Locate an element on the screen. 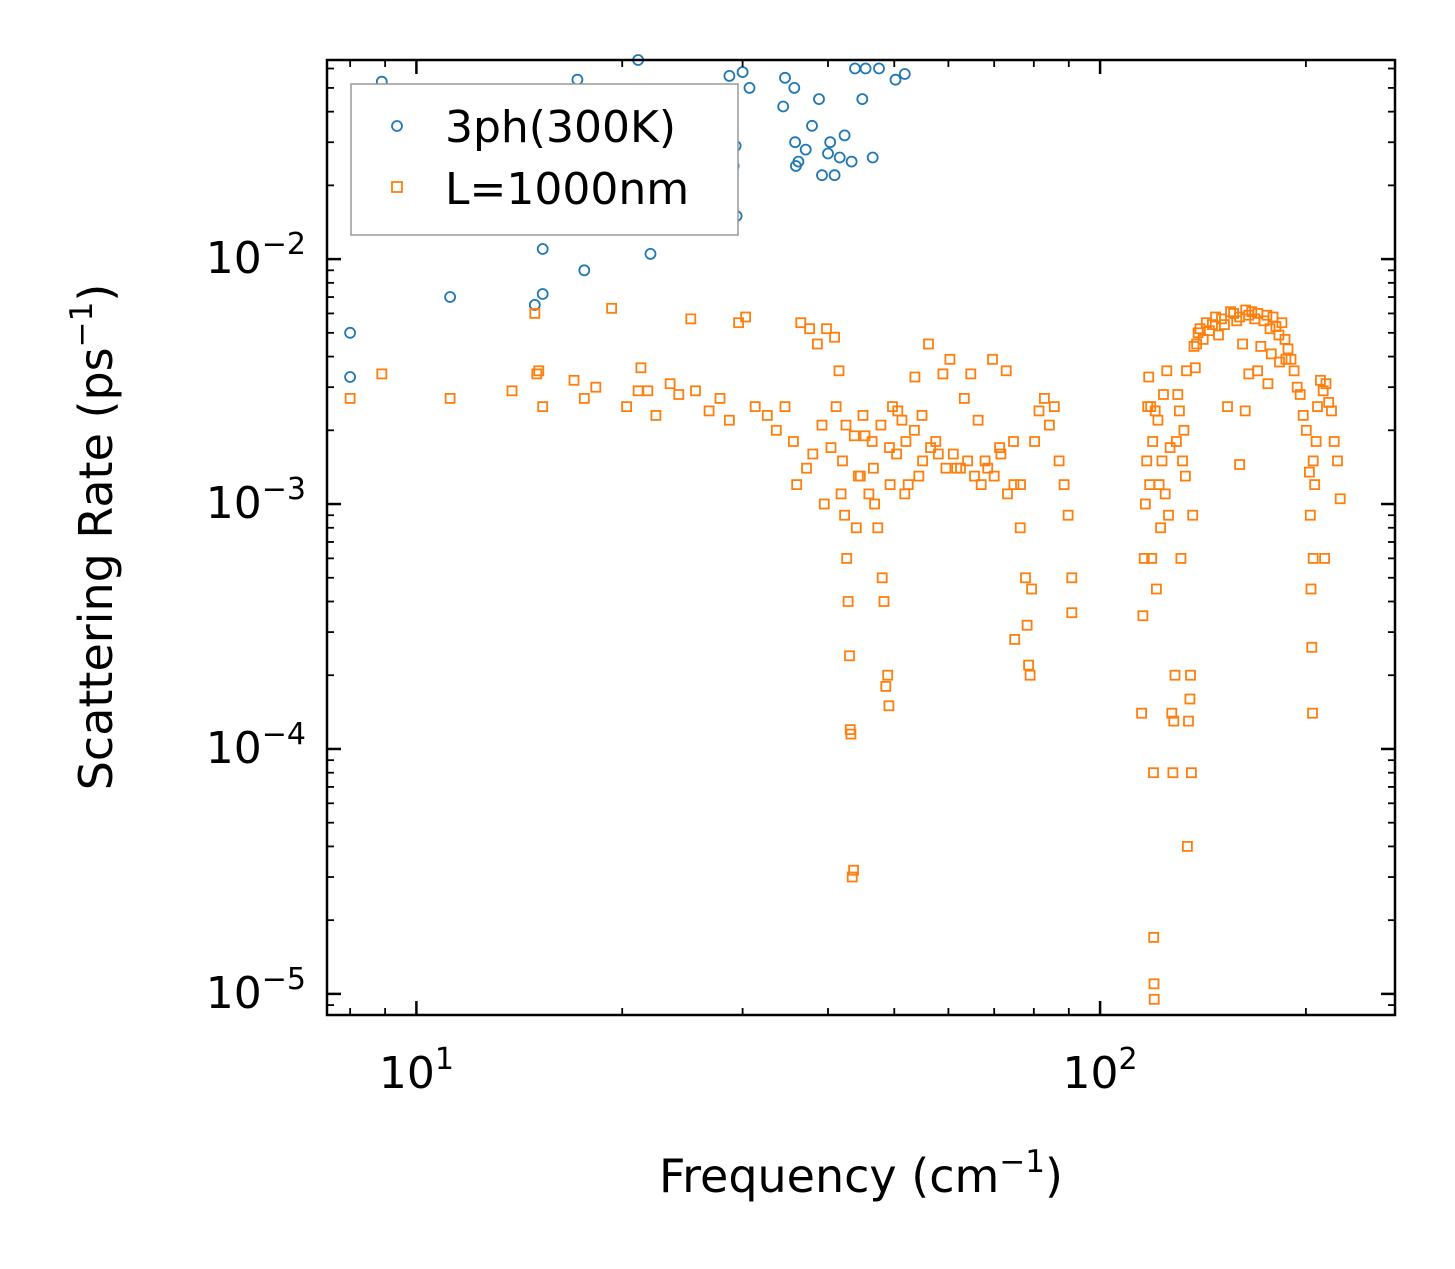 The image size is (1455, 1269). y-tick-label: 10⁻² is located at coordinates (256, 255).